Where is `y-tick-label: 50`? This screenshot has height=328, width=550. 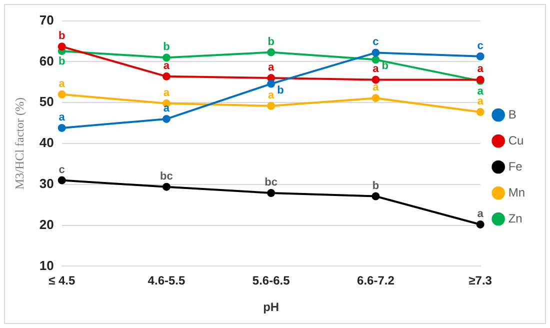
y-tick-label: 50 is located at coordinates (46, 102).